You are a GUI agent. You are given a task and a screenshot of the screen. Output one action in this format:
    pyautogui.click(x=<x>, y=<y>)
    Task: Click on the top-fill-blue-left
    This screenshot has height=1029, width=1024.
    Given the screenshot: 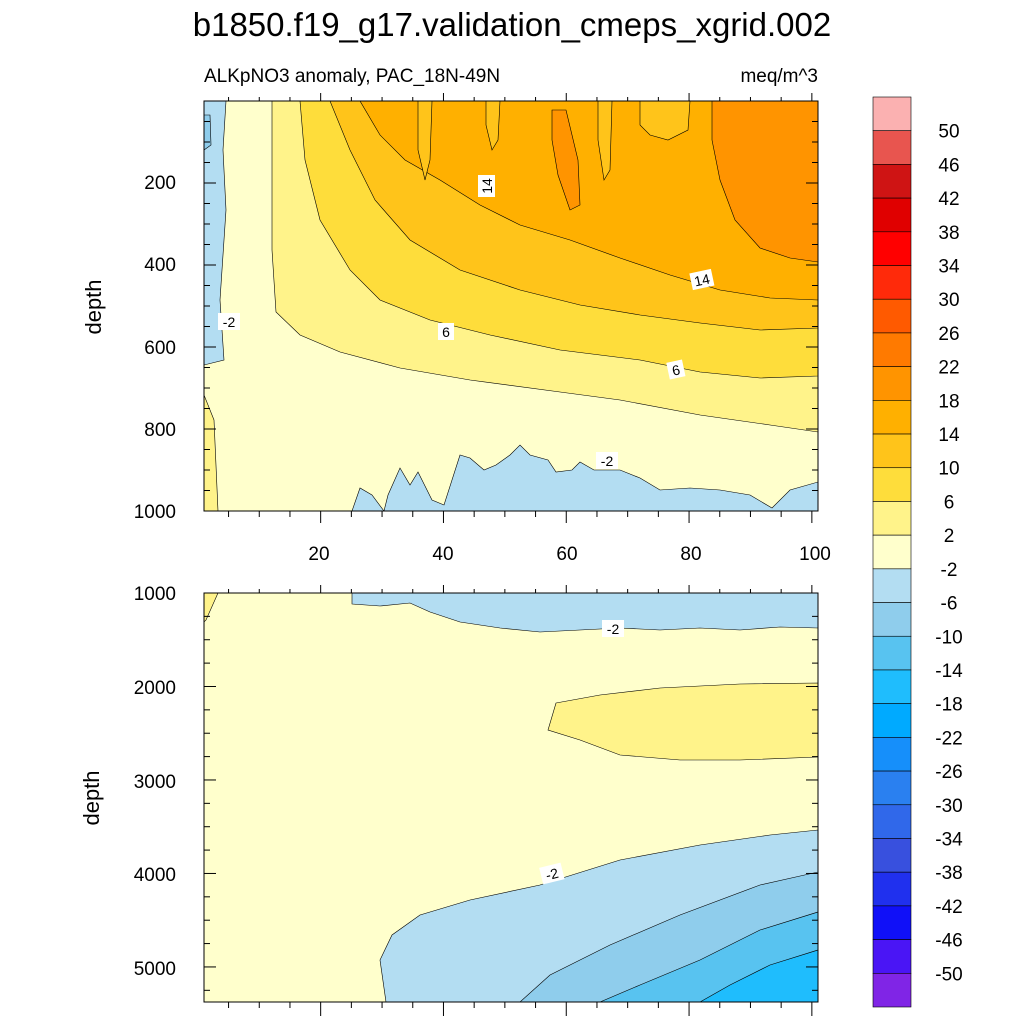 What is the action you would take?
    pyautogui.click(x=215, y=233)
    